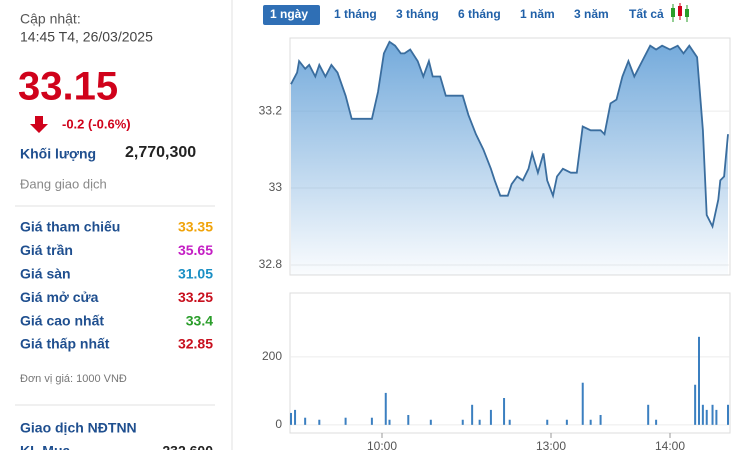  What do you see at coordinates (537, 14) in the screenshot?
I see `tab: 1 năm` at bounding box center [537, 14].